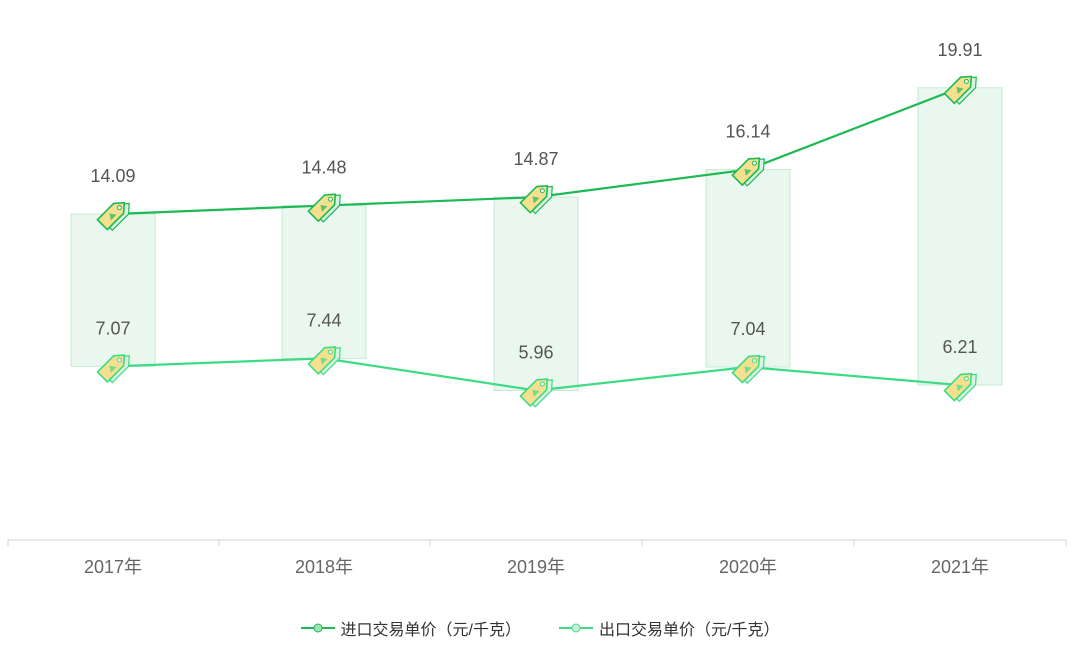 This screenshot has height=664, width=1080. What do you see at coordinates (540, 628) in the screenshot?
I see `legend: 进口交易单价（元/千克） 出口交易单价（元/千克）` at bounding box center [540, 628].